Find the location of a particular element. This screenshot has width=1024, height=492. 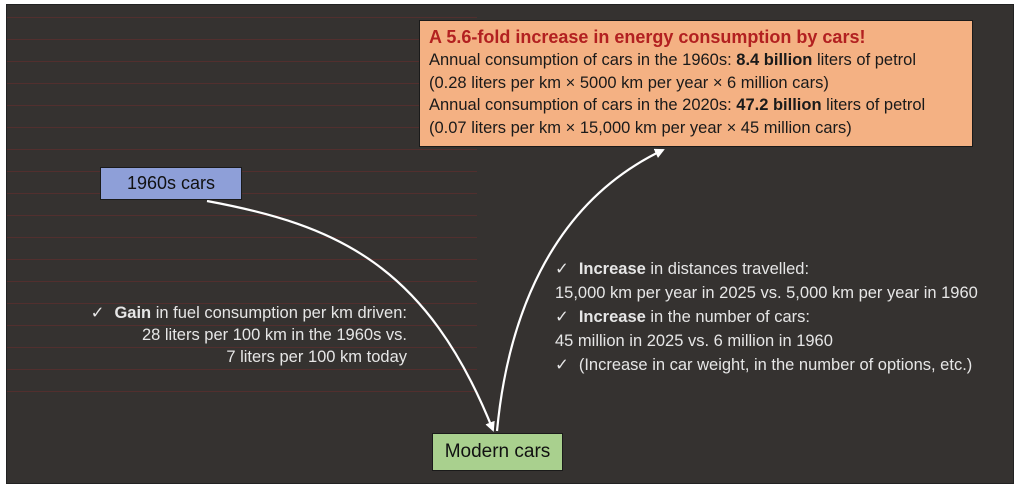

energy-line1-value: 8.4 billion is located at coordinates (774, 60).